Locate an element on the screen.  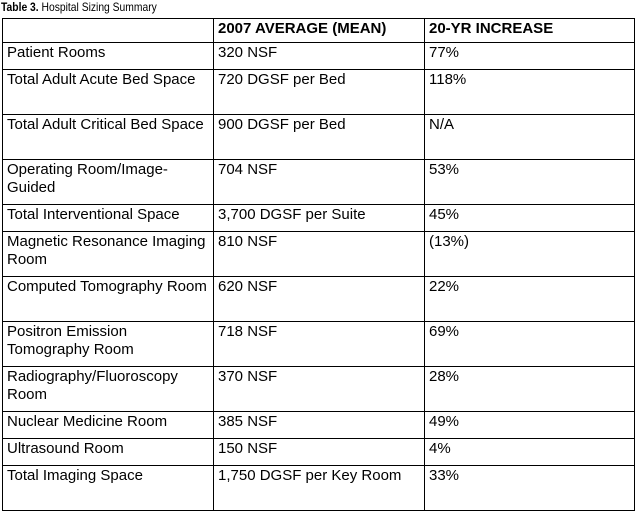
header-cell-empty is located at coordinates (108, 30).